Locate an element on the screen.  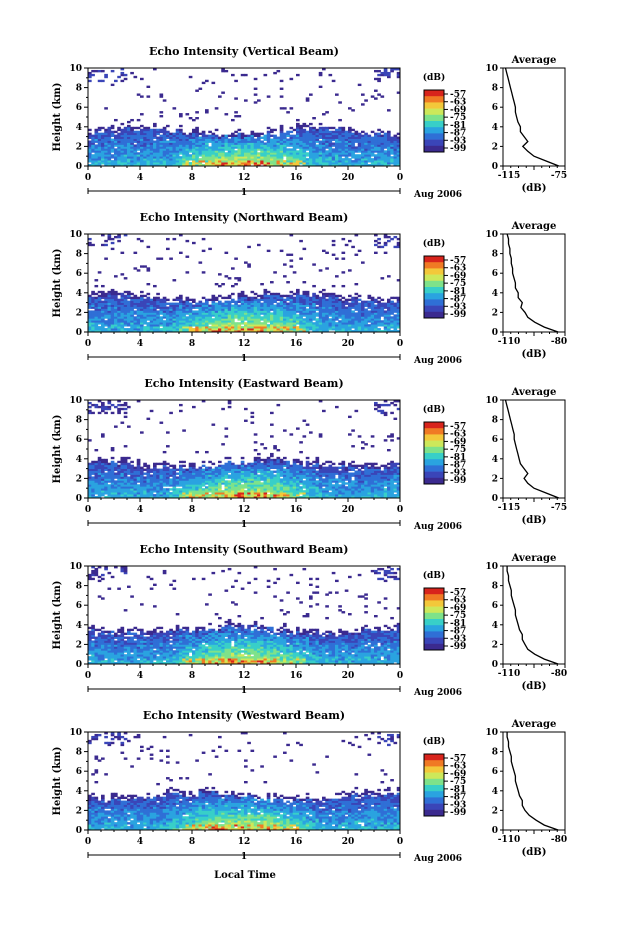
panel-title: Echo Intensity (Vertical Beam) is located at coordinates (244, 51).